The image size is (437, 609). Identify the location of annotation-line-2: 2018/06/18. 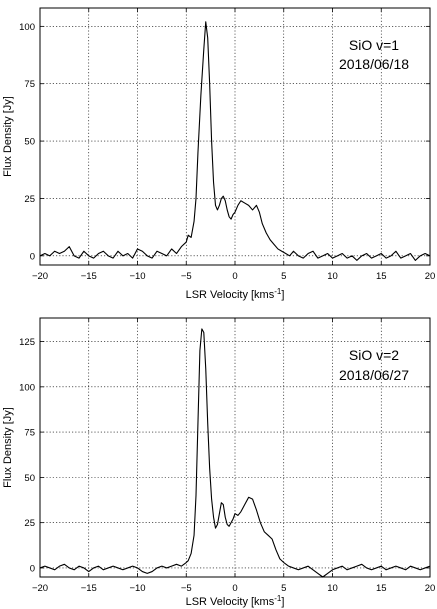
(374, 64).